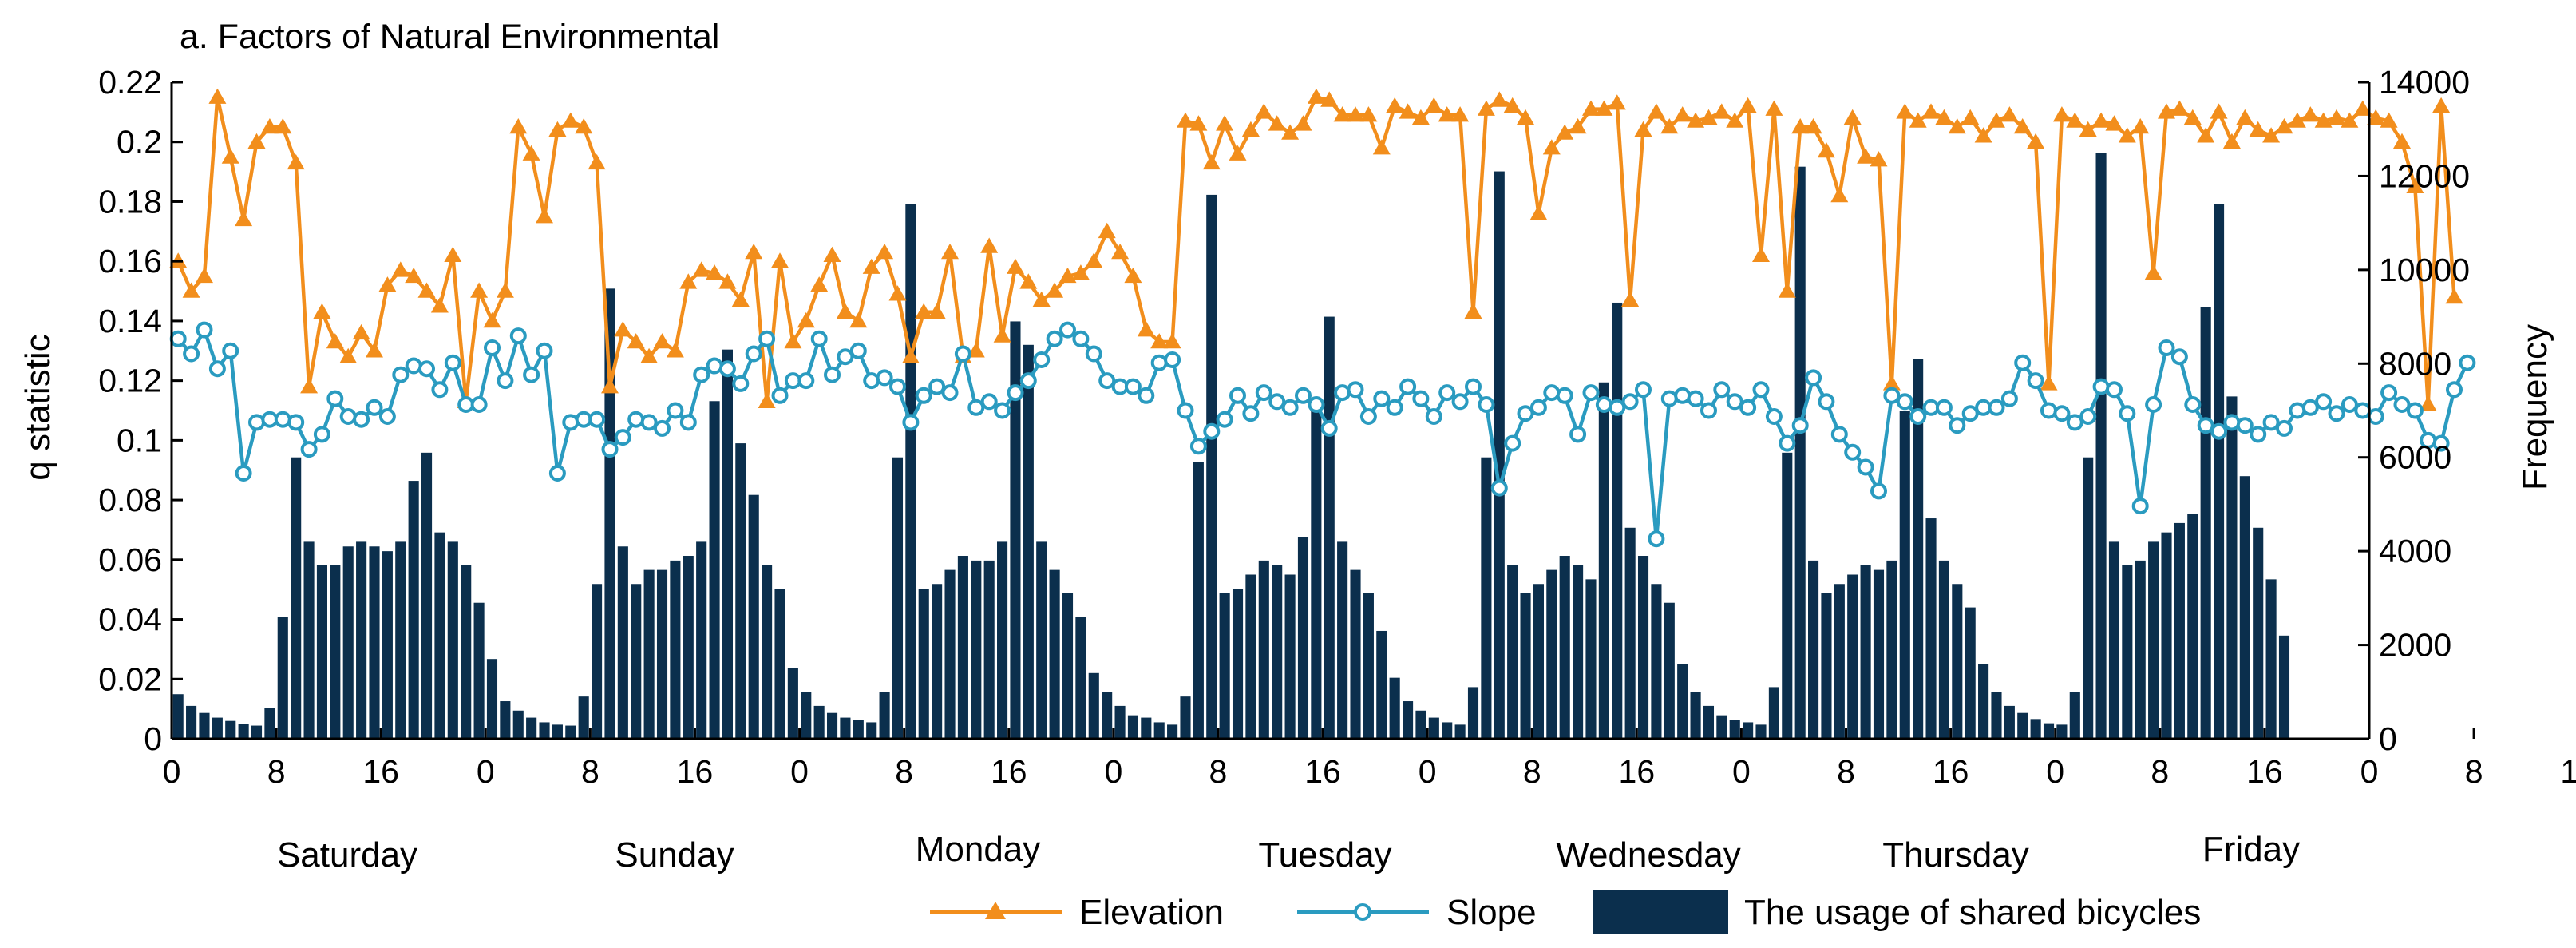 The image size is (2576, 948). Describe the element at coordinates (2251, 849) in the screenshot. I see `day-label: Friday` at that location.